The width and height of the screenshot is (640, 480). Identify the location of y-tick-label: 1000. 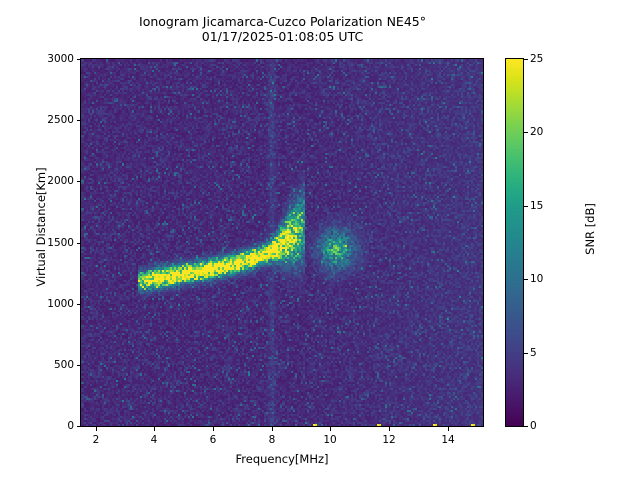
(60, 304).